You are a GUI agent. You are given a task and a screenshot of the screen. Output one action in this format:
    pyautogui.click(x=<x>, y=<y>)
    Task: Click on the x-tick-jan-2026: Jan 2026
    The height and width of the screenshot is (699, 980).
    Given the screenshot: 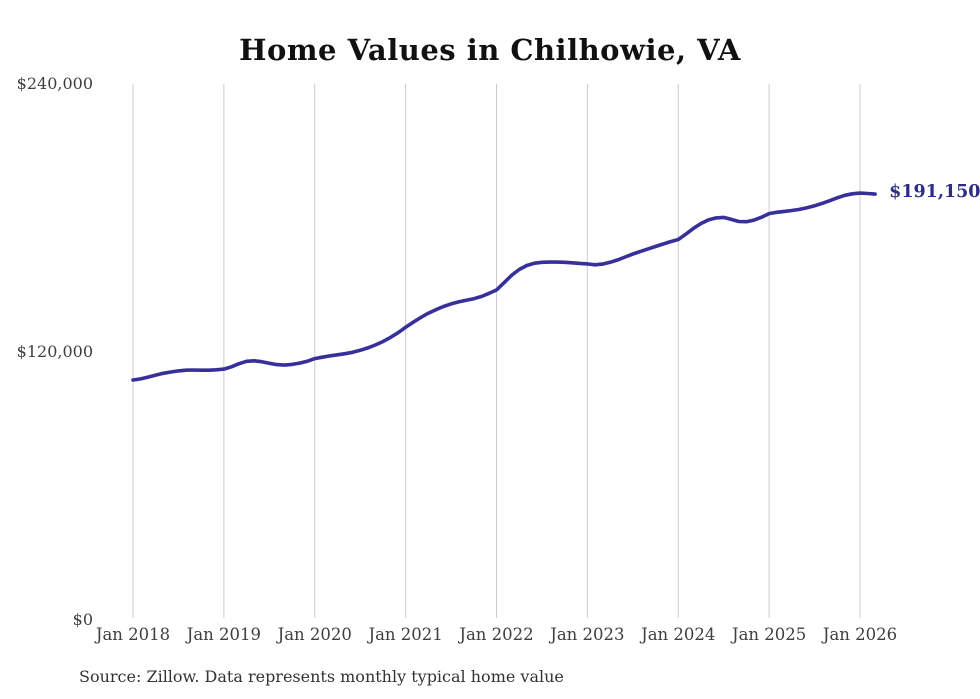 What is the action you would take?
    pyautogui.click(x=860, y=634)
    